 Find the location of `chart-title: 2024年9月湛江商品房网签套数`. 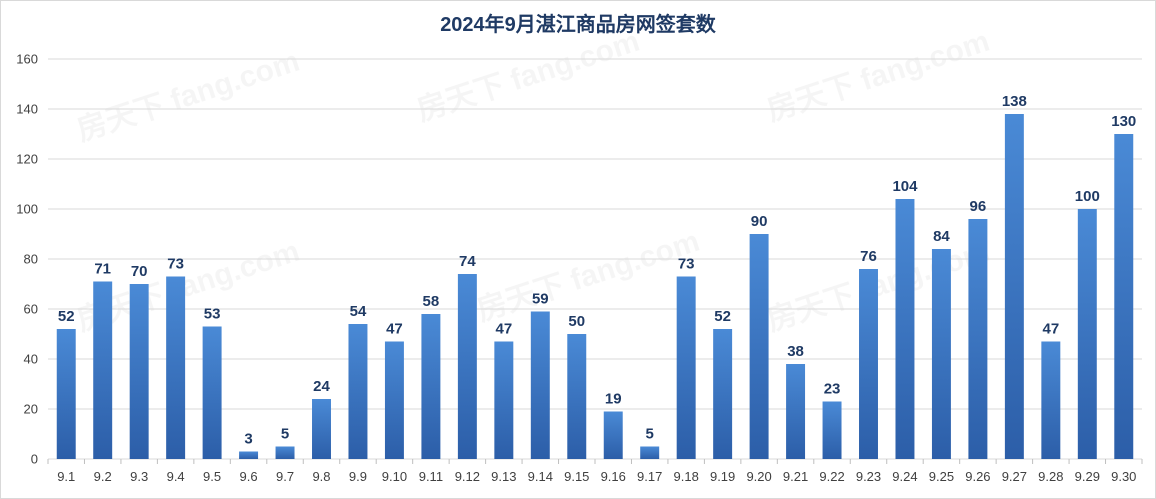

chart-title: 2024年9月湛江商品房网签套数 is located at coordinates (578, 24).